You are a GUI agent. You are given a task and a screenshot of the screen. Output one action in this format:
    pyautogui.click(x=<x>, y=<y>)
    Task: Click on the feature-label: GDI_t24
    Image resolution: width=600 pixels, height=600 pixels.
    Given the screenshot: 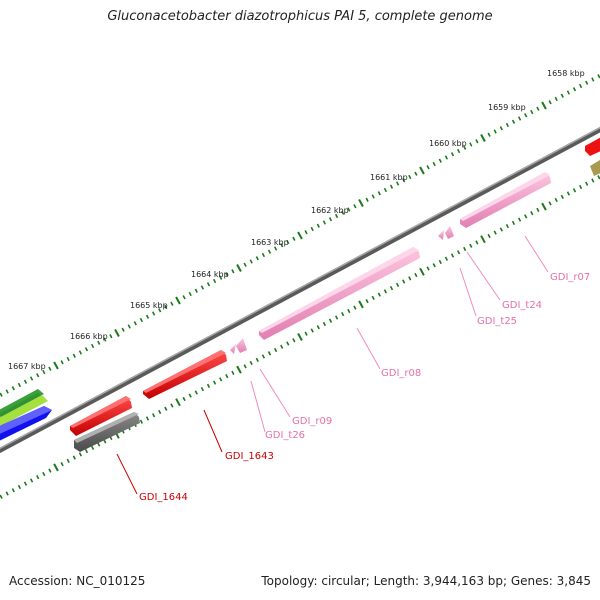 What is the action you would take?
    pyautogui.click(x=522, y=305)
    